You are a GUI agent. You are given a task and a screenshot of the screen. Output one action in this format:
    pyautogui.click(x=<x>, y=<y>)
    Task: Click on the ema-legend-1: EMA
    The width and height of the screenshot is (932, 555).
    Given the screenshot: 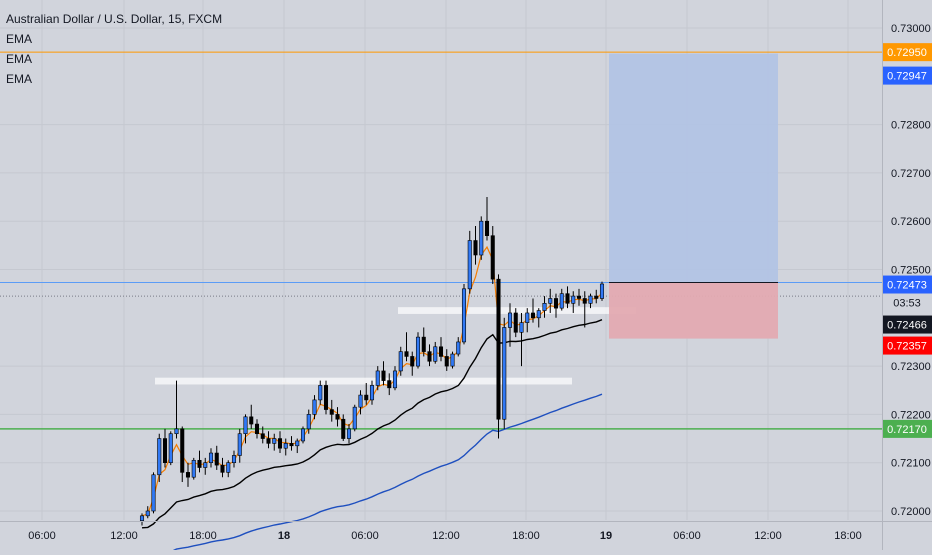 What is the action you would take?
    pyautogui.click(x=19, y=39)
    